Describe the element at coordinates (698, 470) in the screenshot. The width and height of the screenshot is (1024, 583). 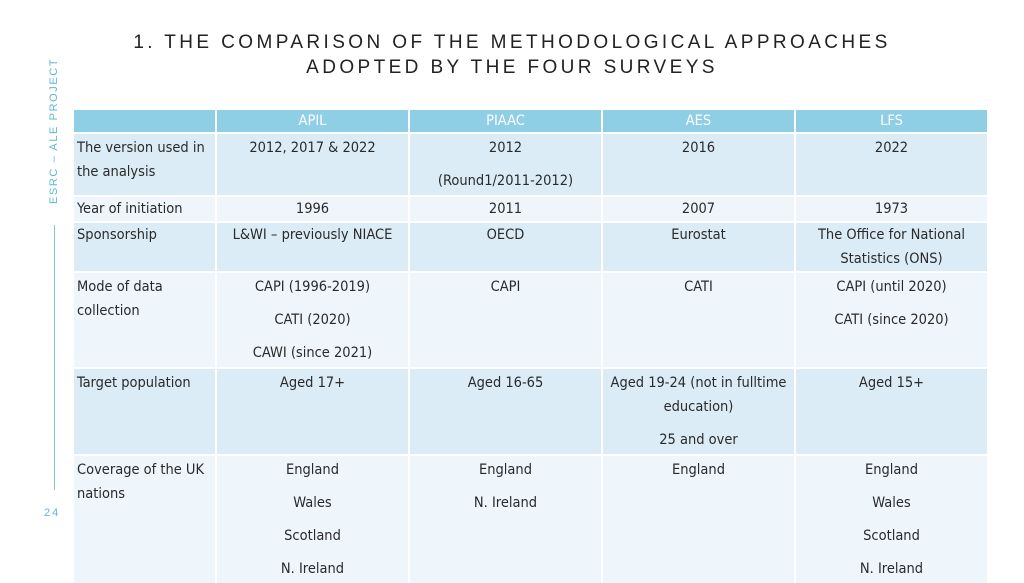
I see `cell-aes-coverage-1: England` at that location.